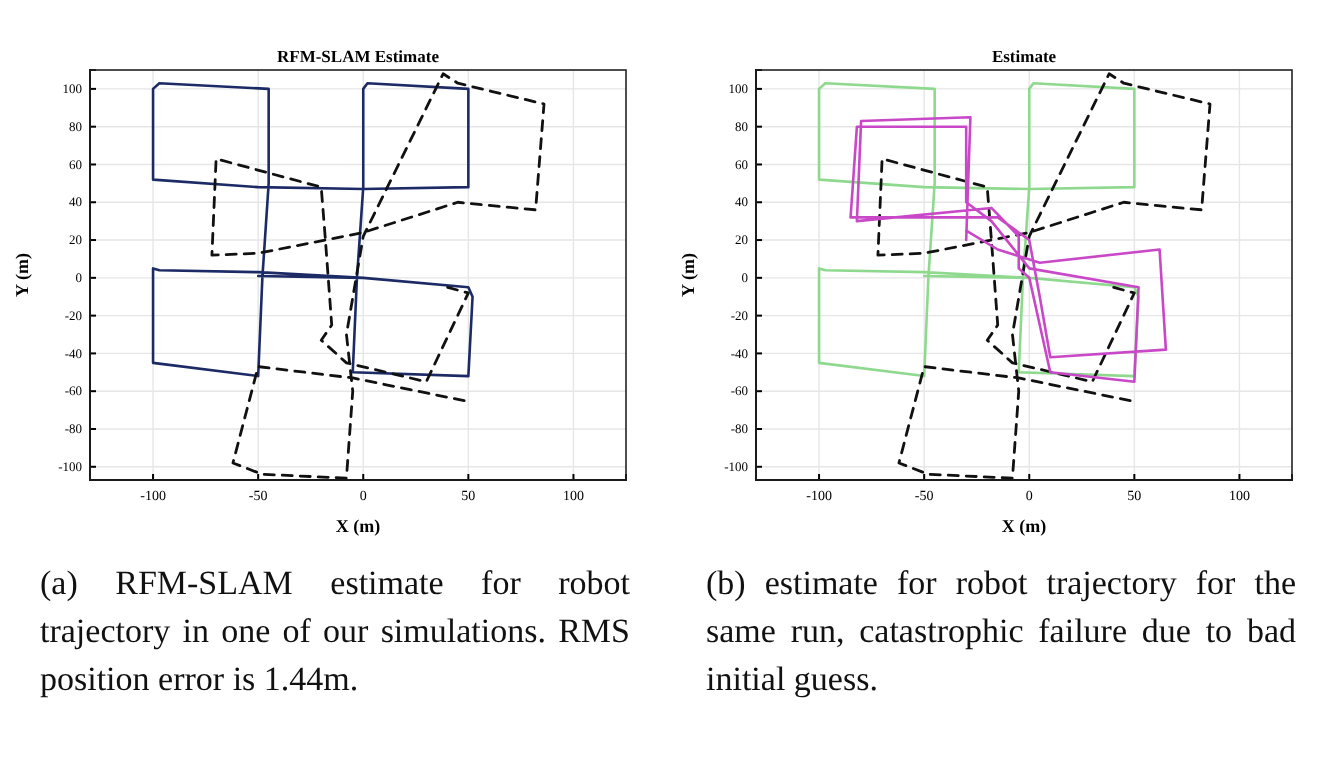  What do you see at coordinates (358, 56) in the screenshot?
I see `chart-title: RFM-SLAM Estimate` at bounding box center [358, 56].